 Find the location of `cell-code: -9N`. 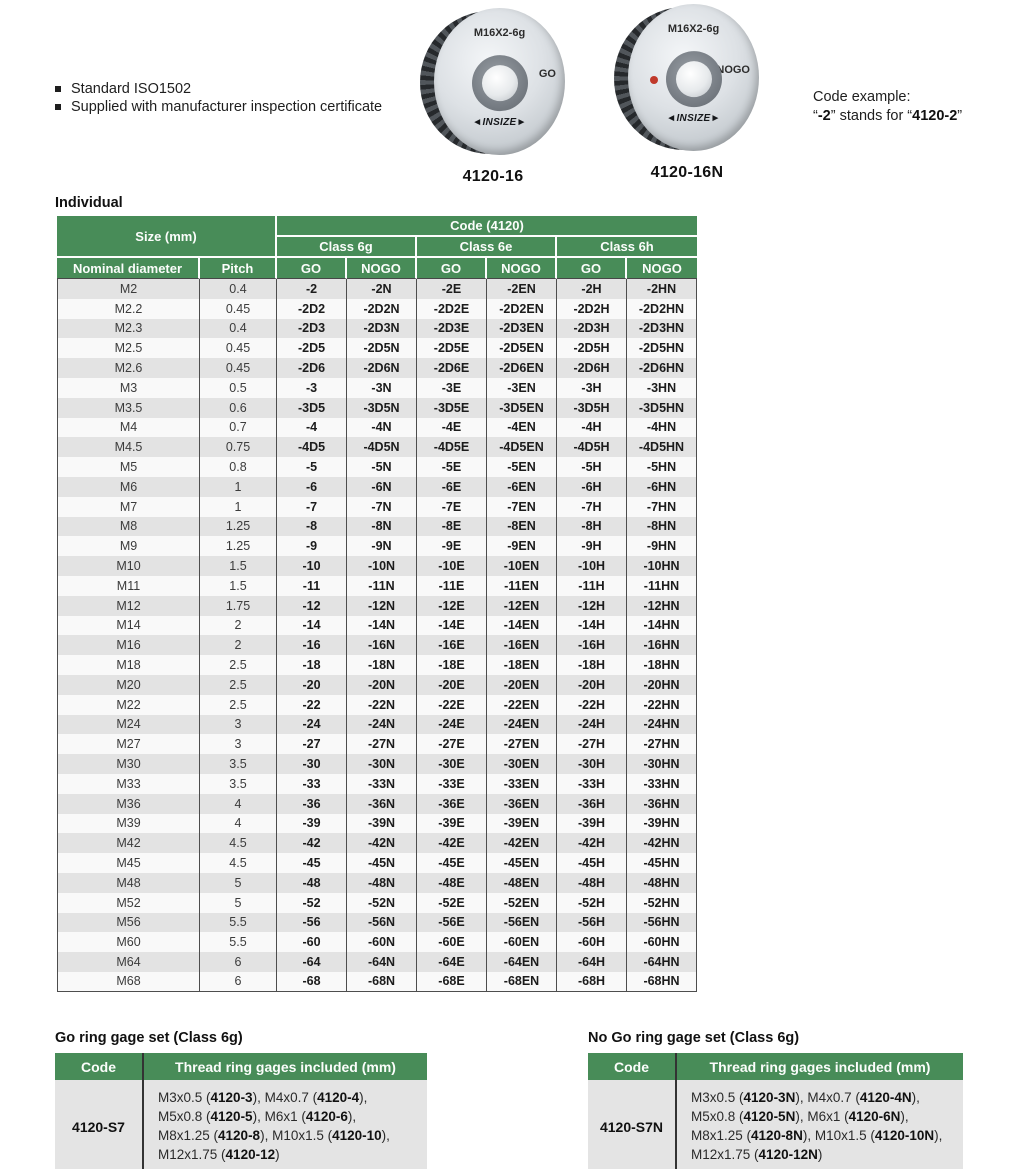

cell-code: -9N is located at coordinates (382, 546).